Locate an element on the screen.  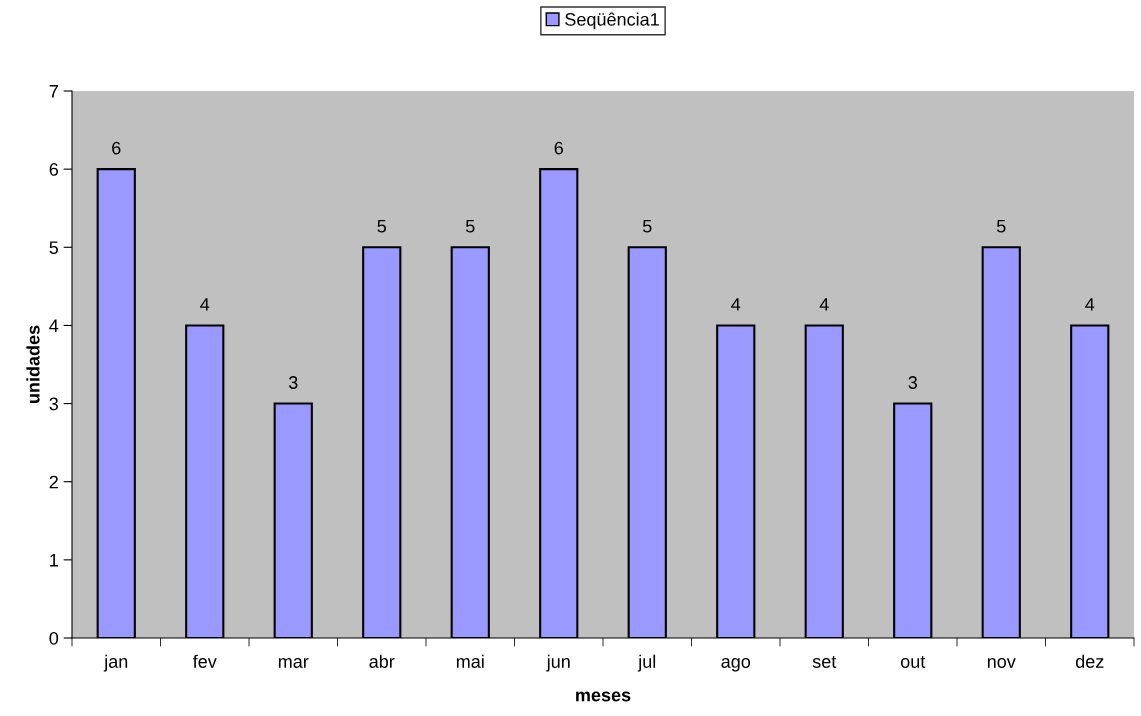
y-tick-label: 1 is located at coordinates (54, 560).